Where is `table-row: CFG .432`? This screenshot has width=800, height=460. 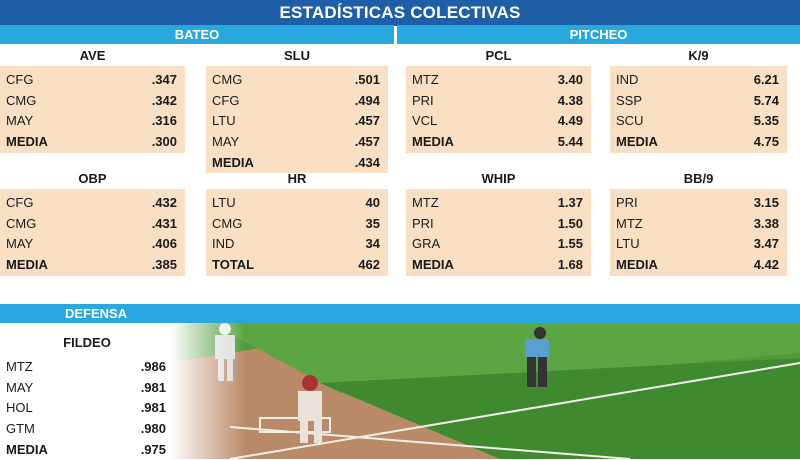
table-row: CFG .432 is located at coordinates (92, 203).